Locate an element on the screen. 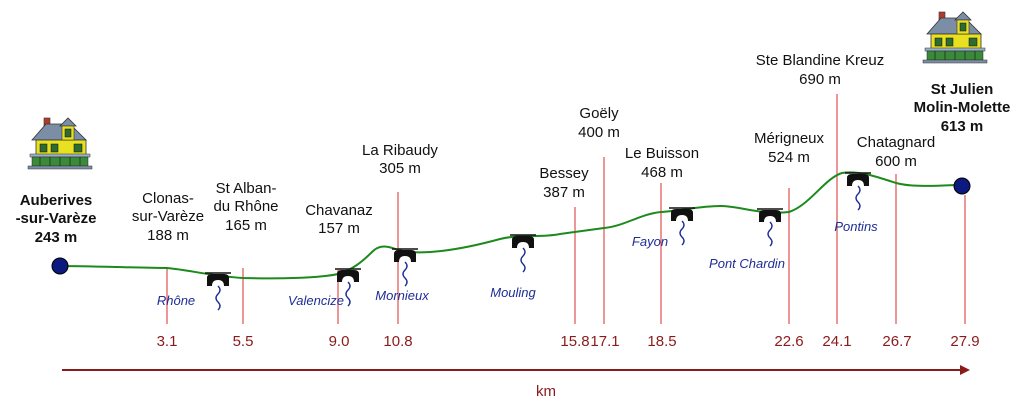 The width and height of the screenshot is (1024, 415). place-label: Clonas- is located at coordinates (168, 198).